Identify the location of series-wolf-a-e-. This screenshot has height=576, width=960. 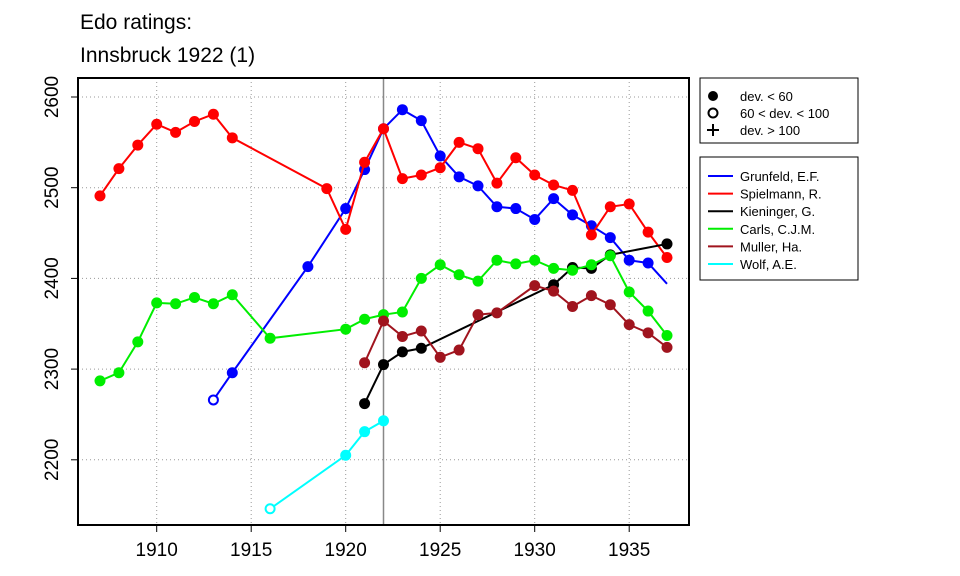
(326, 465).